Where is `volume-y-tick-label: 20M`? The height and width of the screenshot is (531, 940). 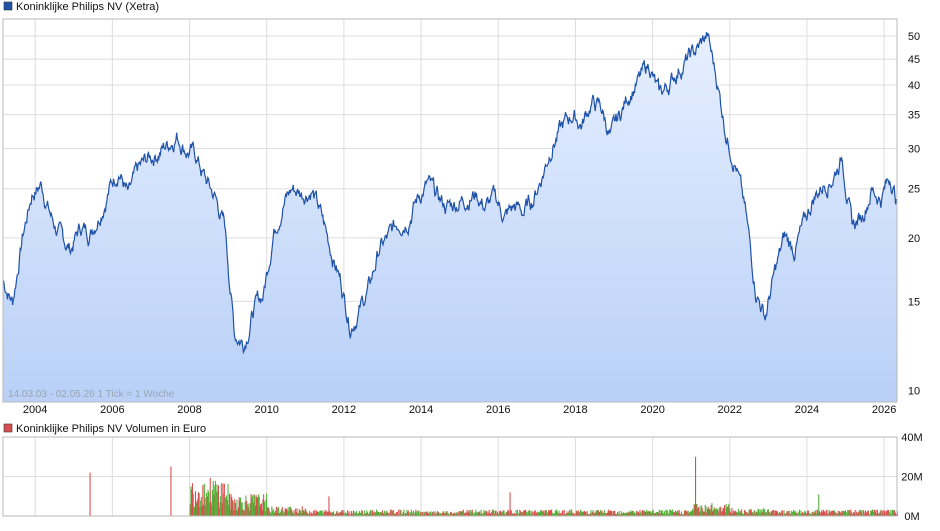
volume-y-tick-label: 20M is located at coordinates (911, 478).